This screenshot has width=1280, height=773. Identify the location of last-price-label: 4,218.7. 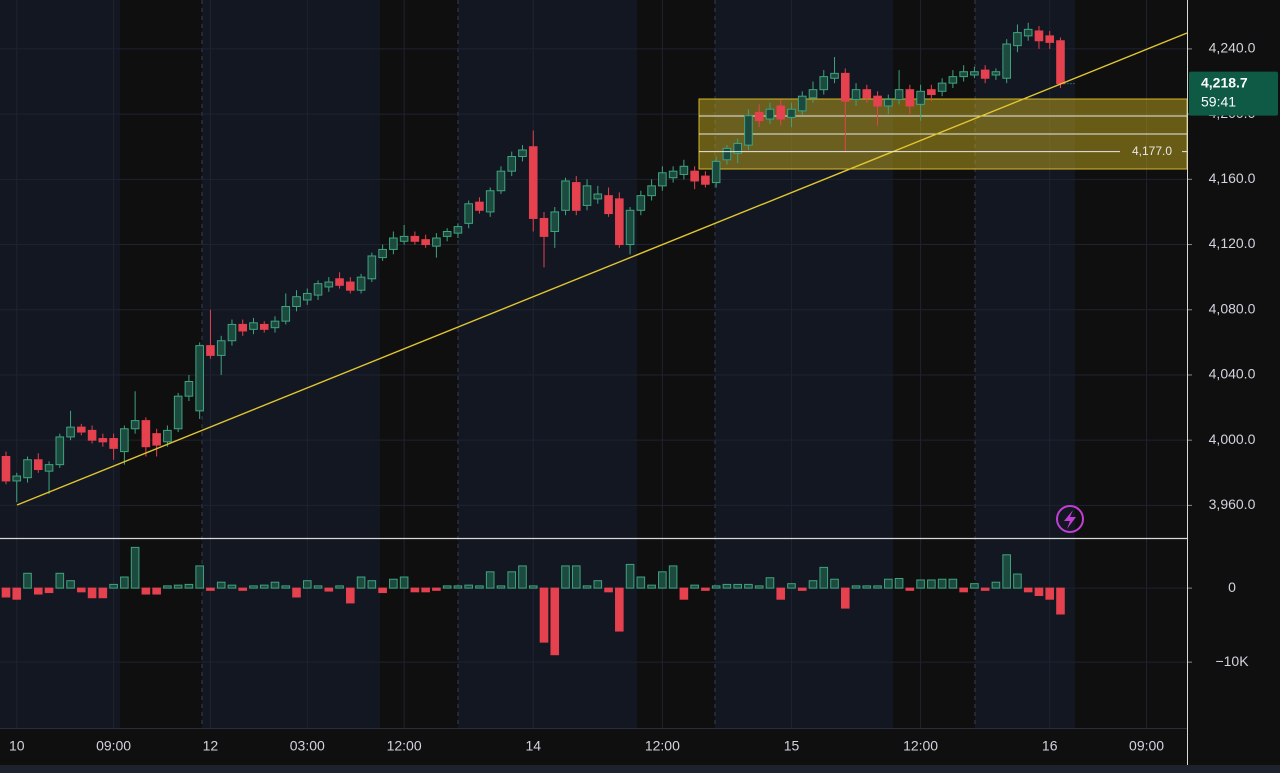
(1224, 82).